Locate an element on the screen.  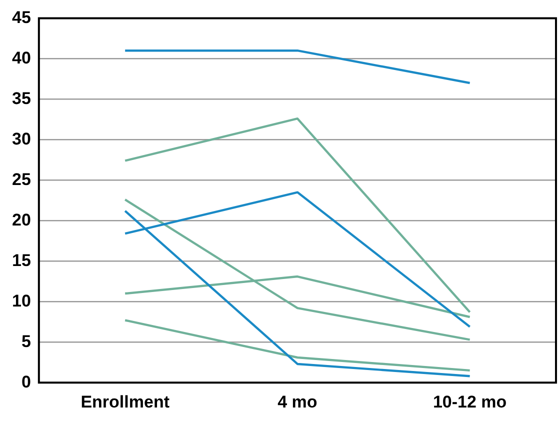
x-tick-label: Enrollment is located at coordinates (125, 402).